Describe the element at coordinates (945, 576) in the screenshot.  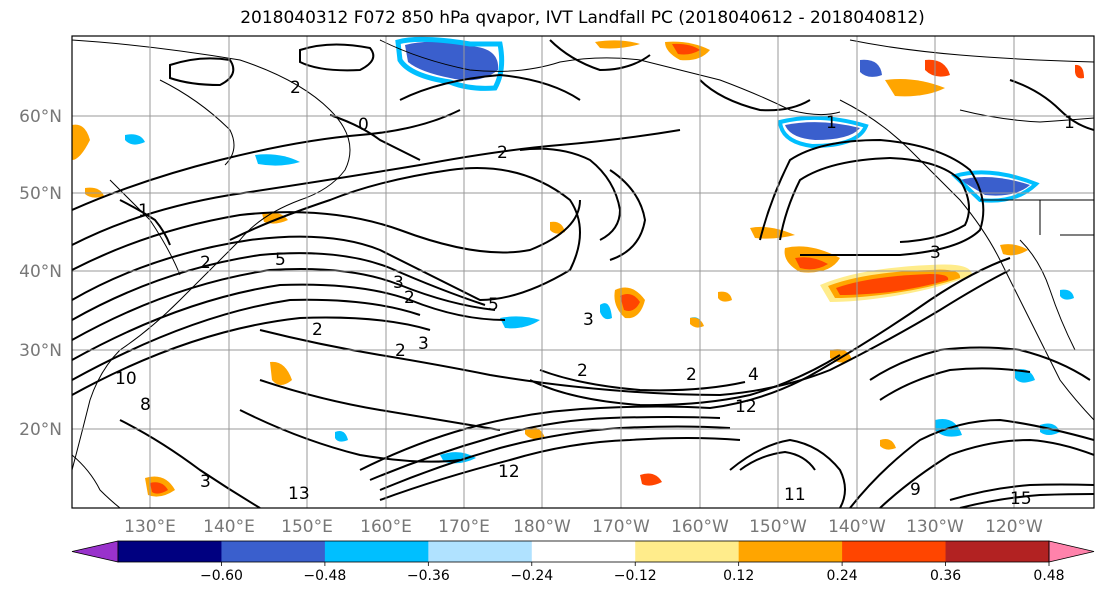
I see `colorbar-tick-label: 0.36` at that location.